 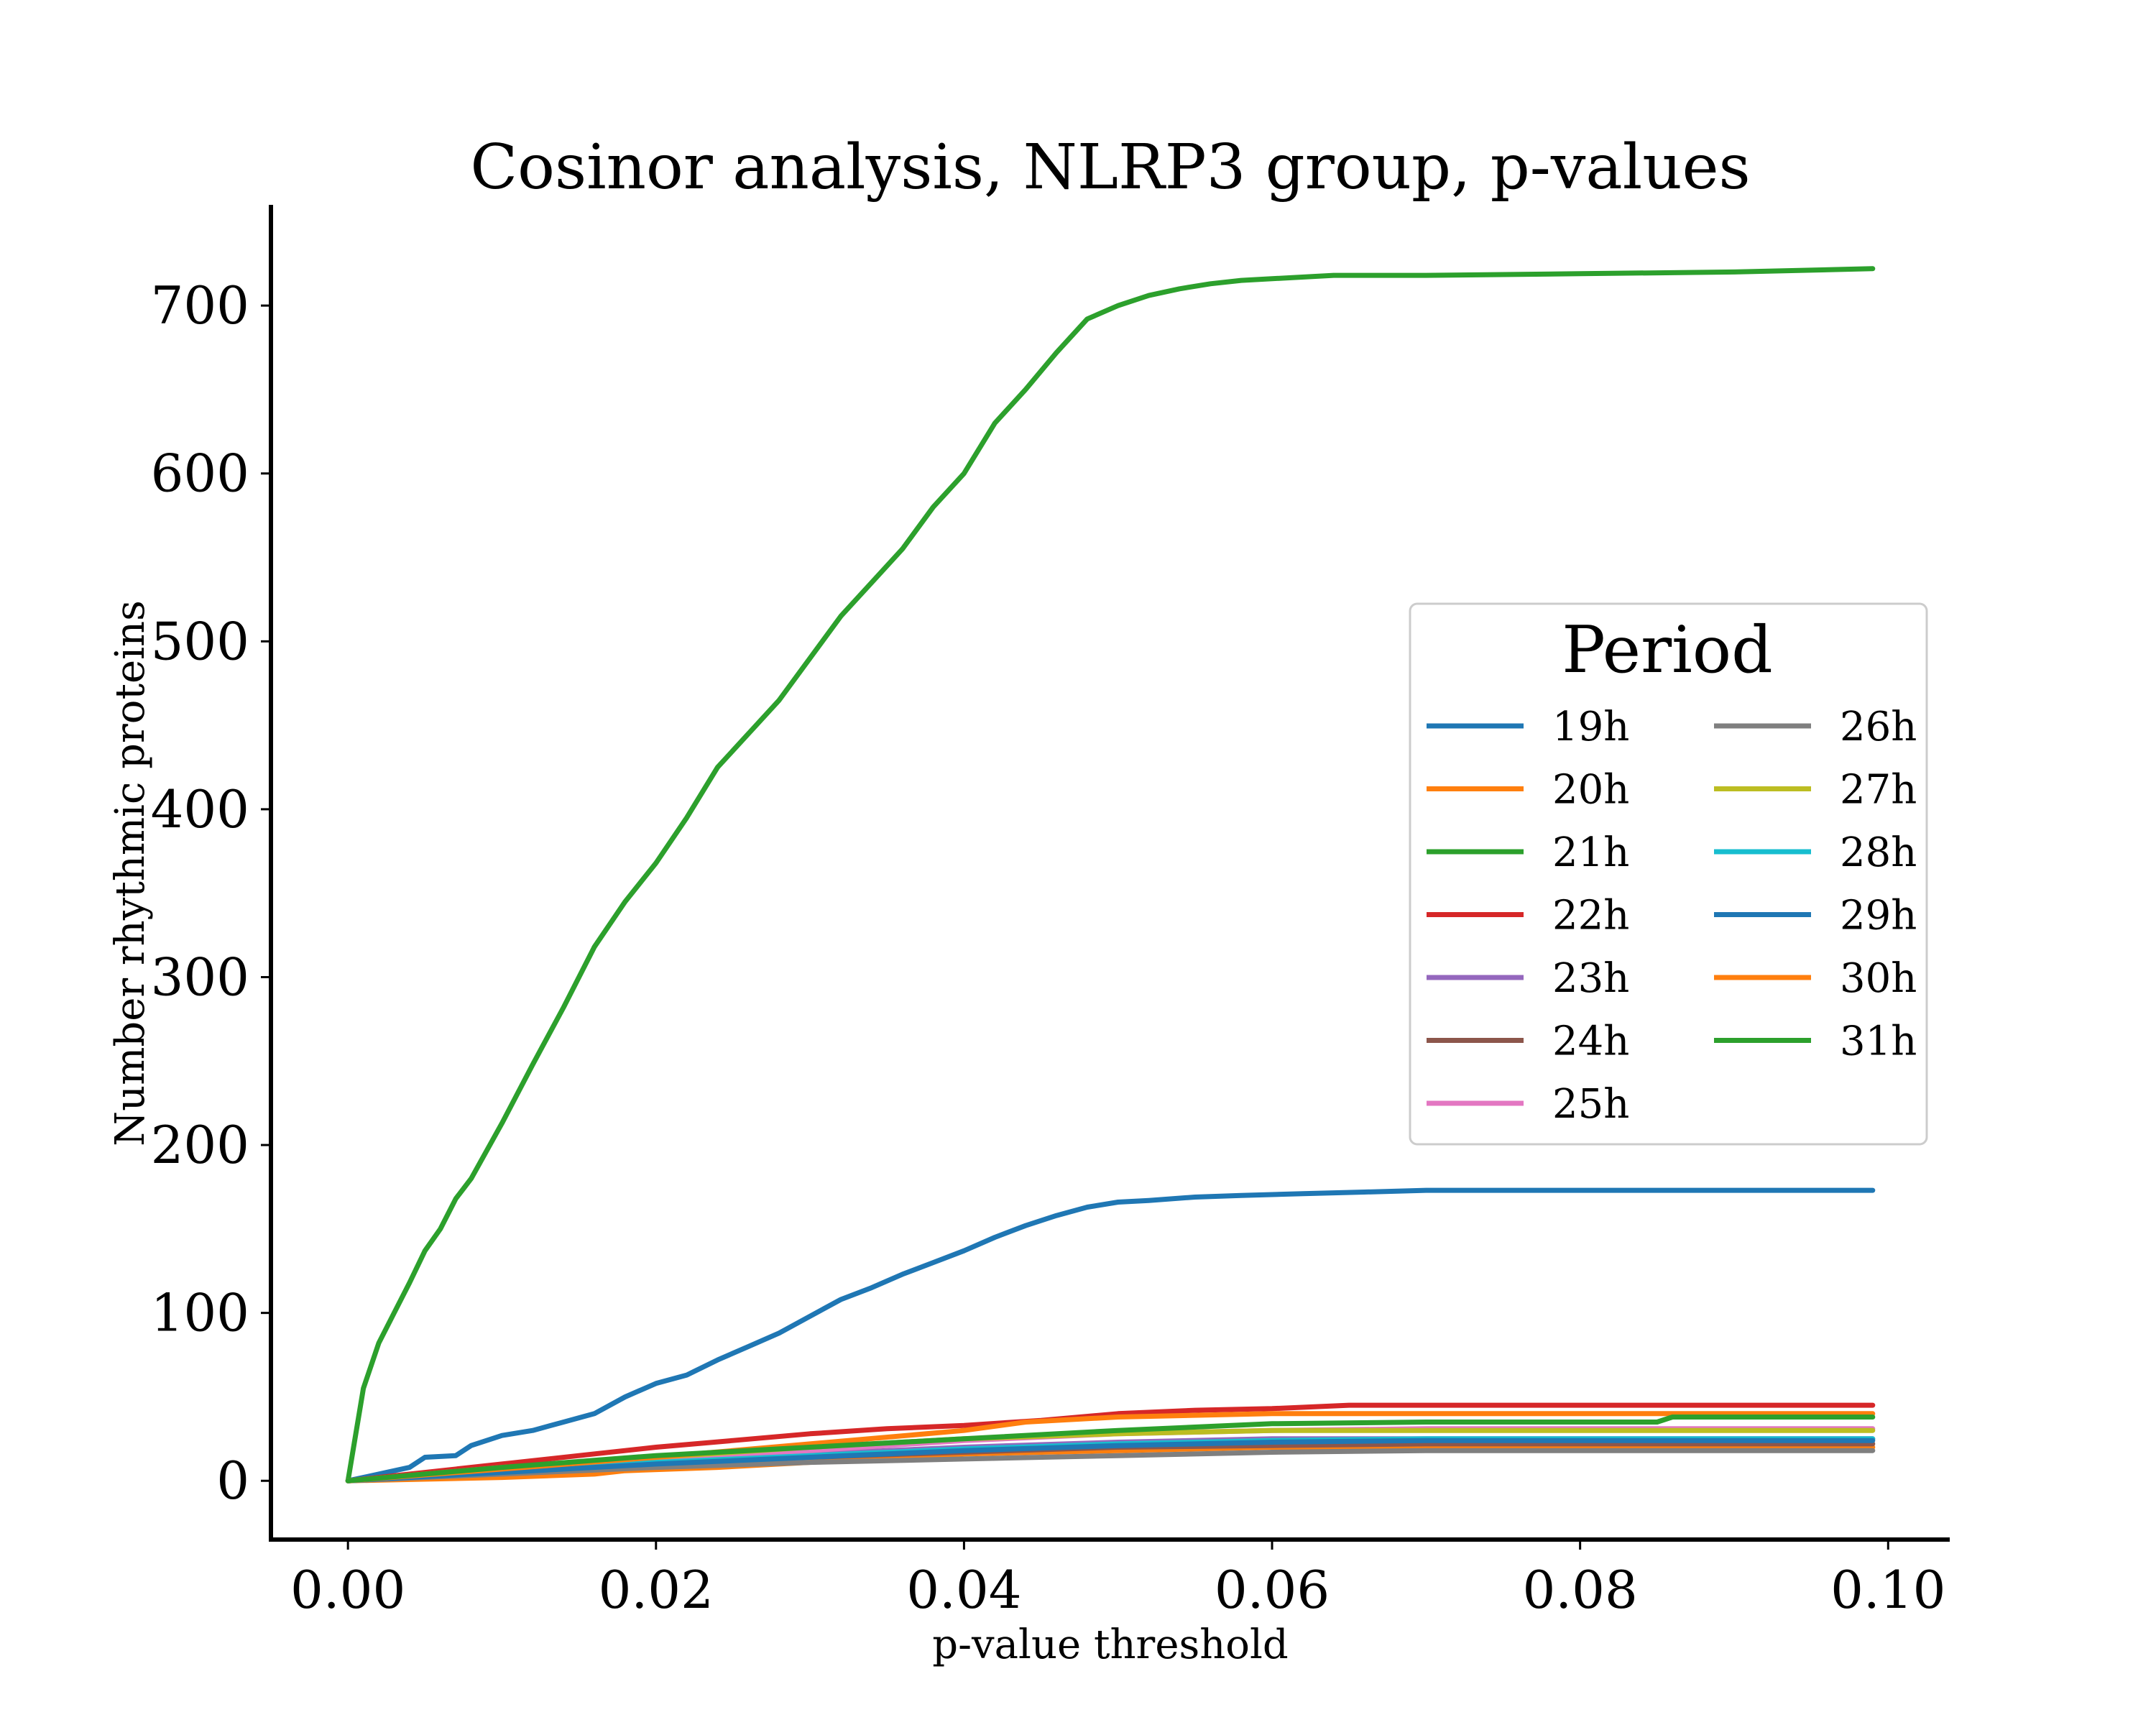 What do you see at coordinates (200, 305) in the screenshot?
I see `y-tick-label: 700` at bounding box center [200, 305].